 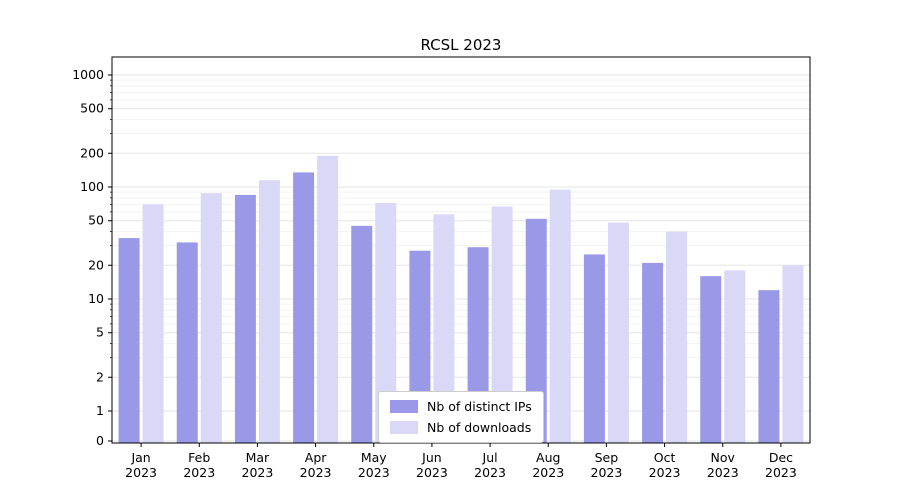 What do you see at coordinates (328, 299) in the screenshot?
I see `bar-downloads-apr` at bounding box center [328, 299].